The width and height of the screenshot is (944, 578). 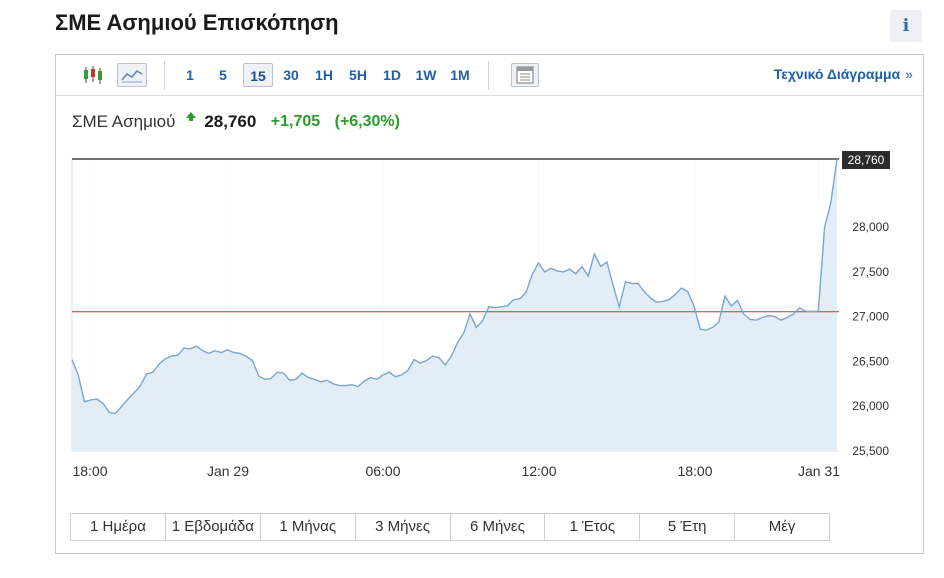 What do you see at coordinates (190, 117) in the screenshot?
I see `arrow-up-icon` at bounding box center [190, 117].